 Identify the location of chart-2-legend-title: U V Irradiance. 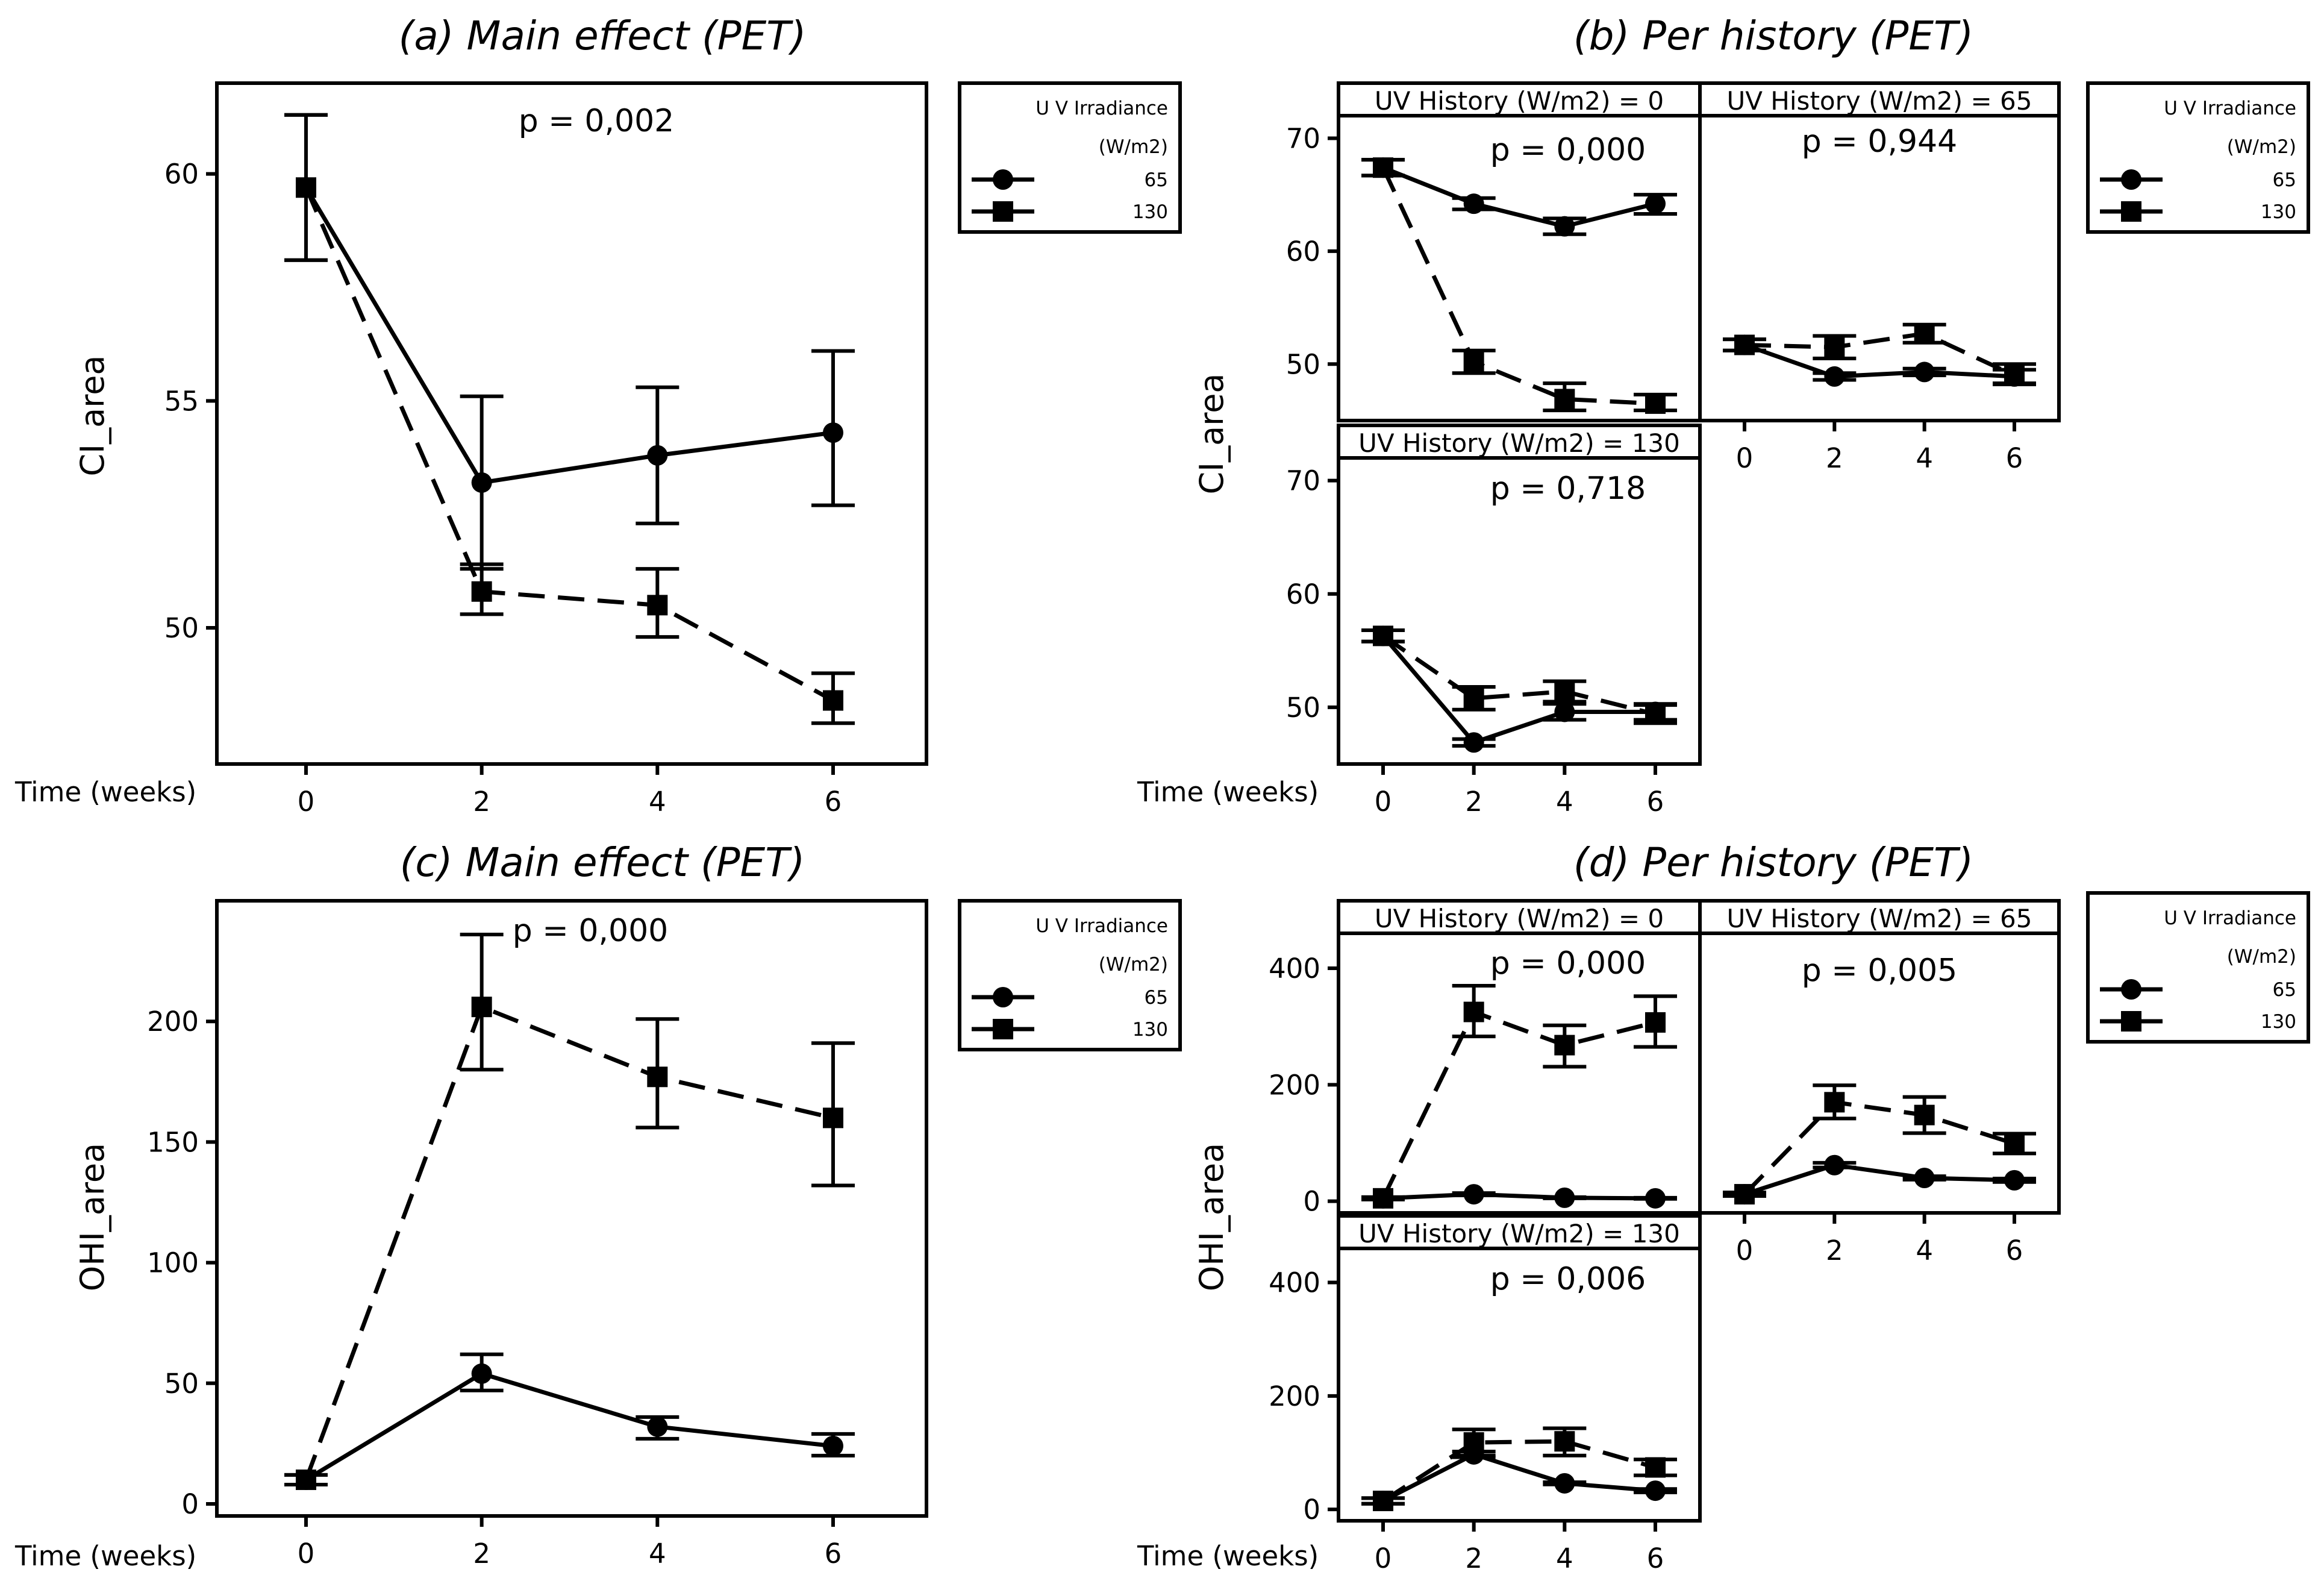
(1101, 926).